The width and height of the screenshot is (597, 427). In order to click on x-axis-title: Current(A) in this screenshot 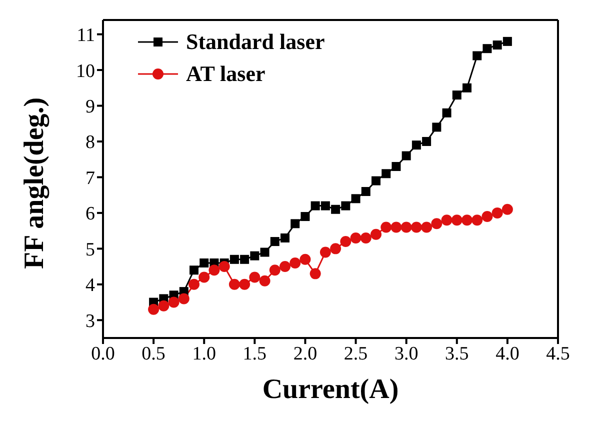, I will do `click(330, 389)`.